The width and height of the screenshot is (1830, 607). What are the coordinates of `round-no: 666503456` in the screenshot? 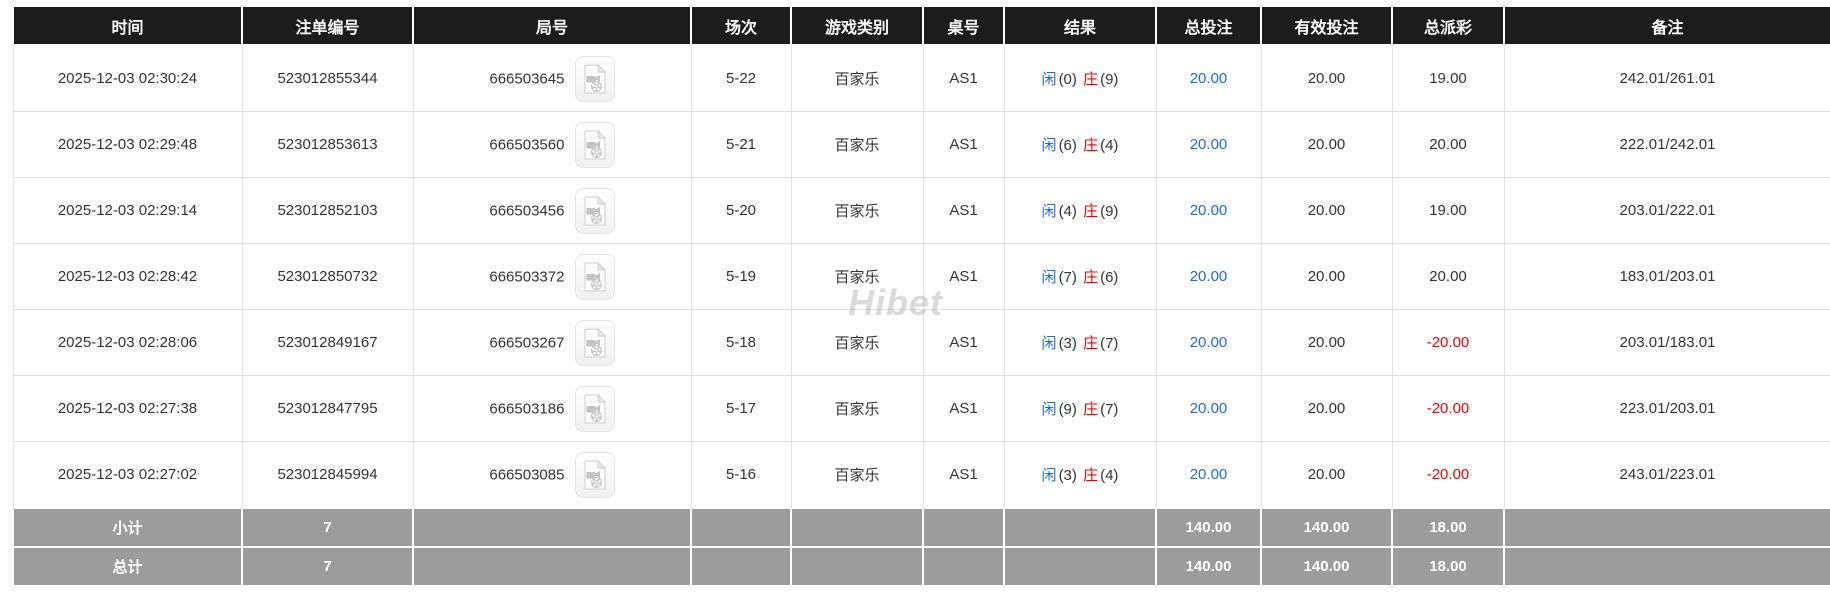 It's located at (527, 210).